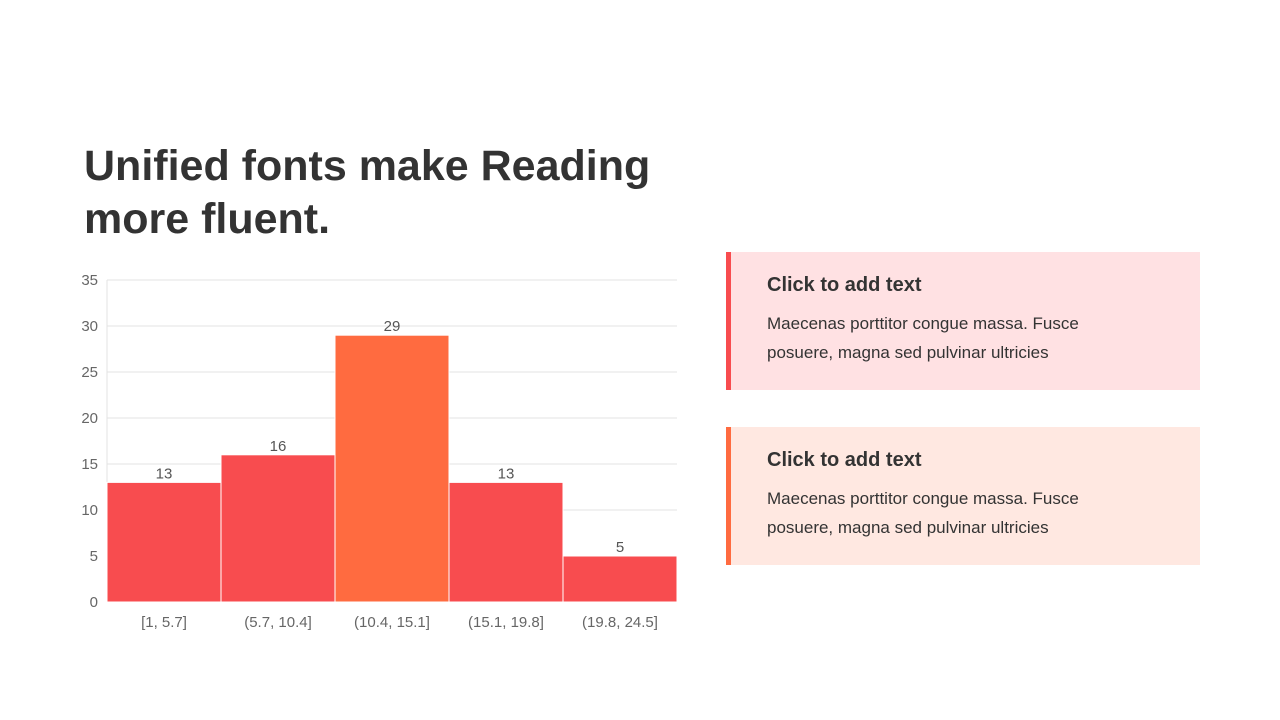 The width and height of the screenshot is (1280, 720). I want to click on y-tick-label: 25, so click(89, 372).